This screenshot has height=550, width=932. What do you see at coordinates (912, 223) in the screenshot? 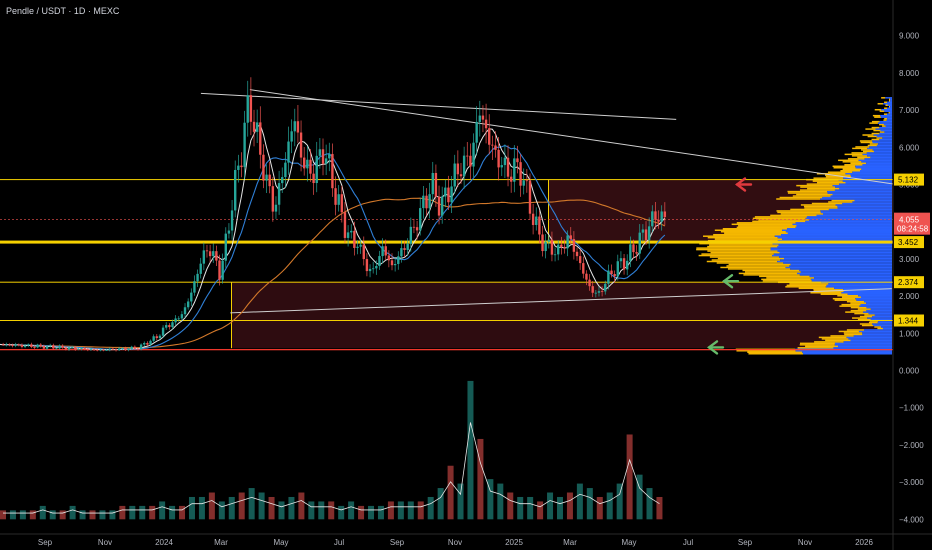
I see `current-price-badge` at bounding box center [912, 223].